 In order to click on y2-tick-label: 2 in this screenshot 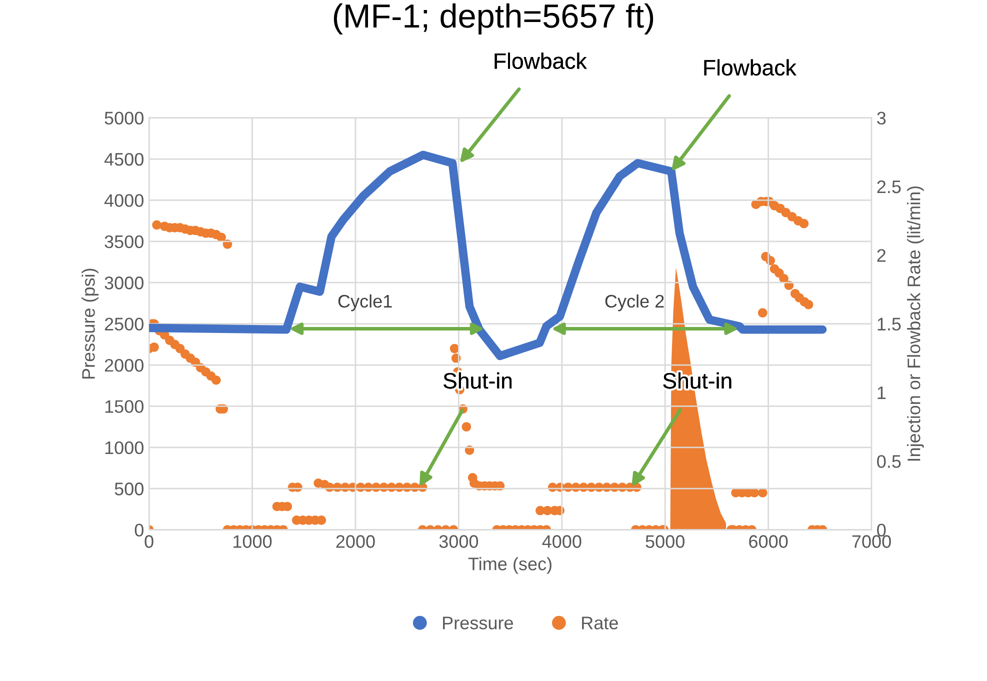, I will do `click(881, 255)`.